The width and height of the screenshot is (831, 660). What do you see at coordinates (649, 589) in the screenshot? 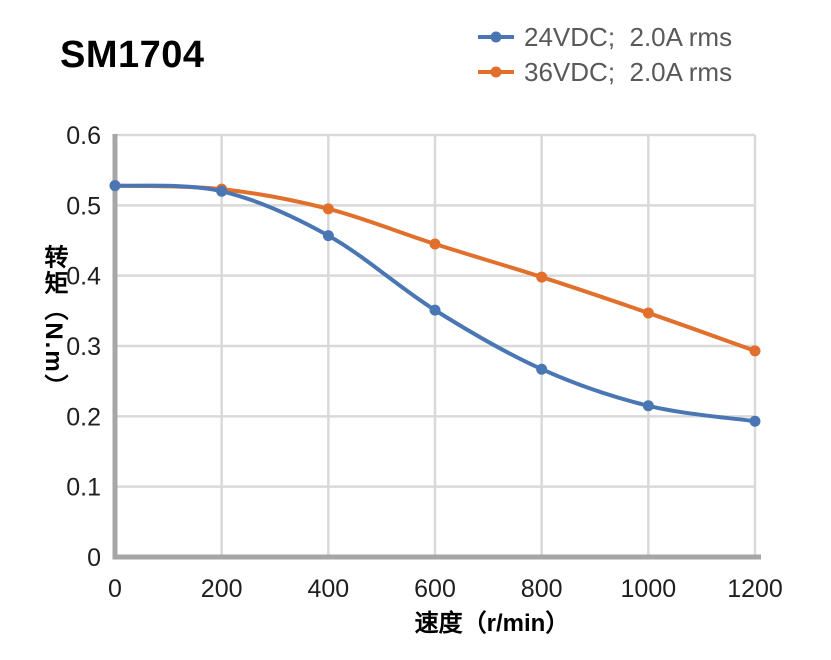
I see `x-tick-label: 1000` at bounding box center [649, 589].